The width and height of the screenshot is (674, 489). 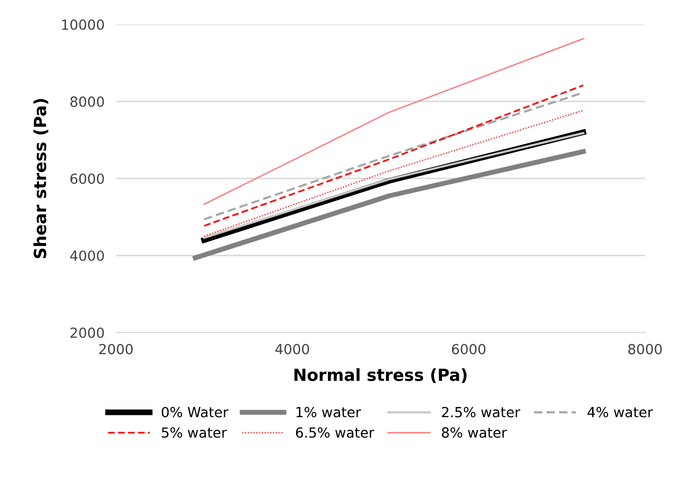 What do you see at coordinates (292, 349) in the screenshot?
I see `x-tick-label: 4000` at bounding box center [292, 349].